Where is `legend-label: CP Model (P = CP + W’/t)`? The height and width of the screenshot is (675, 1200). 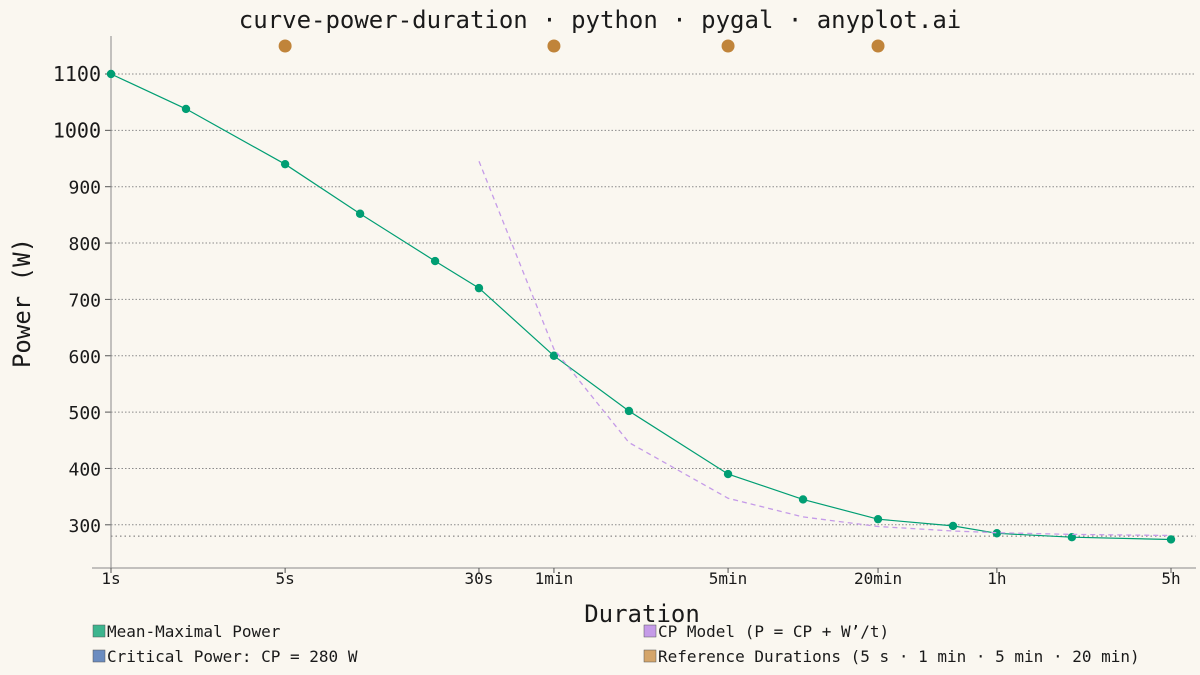
legend-label: CP Model (P = CP + W’/t) is located at coordinates (773, 631).